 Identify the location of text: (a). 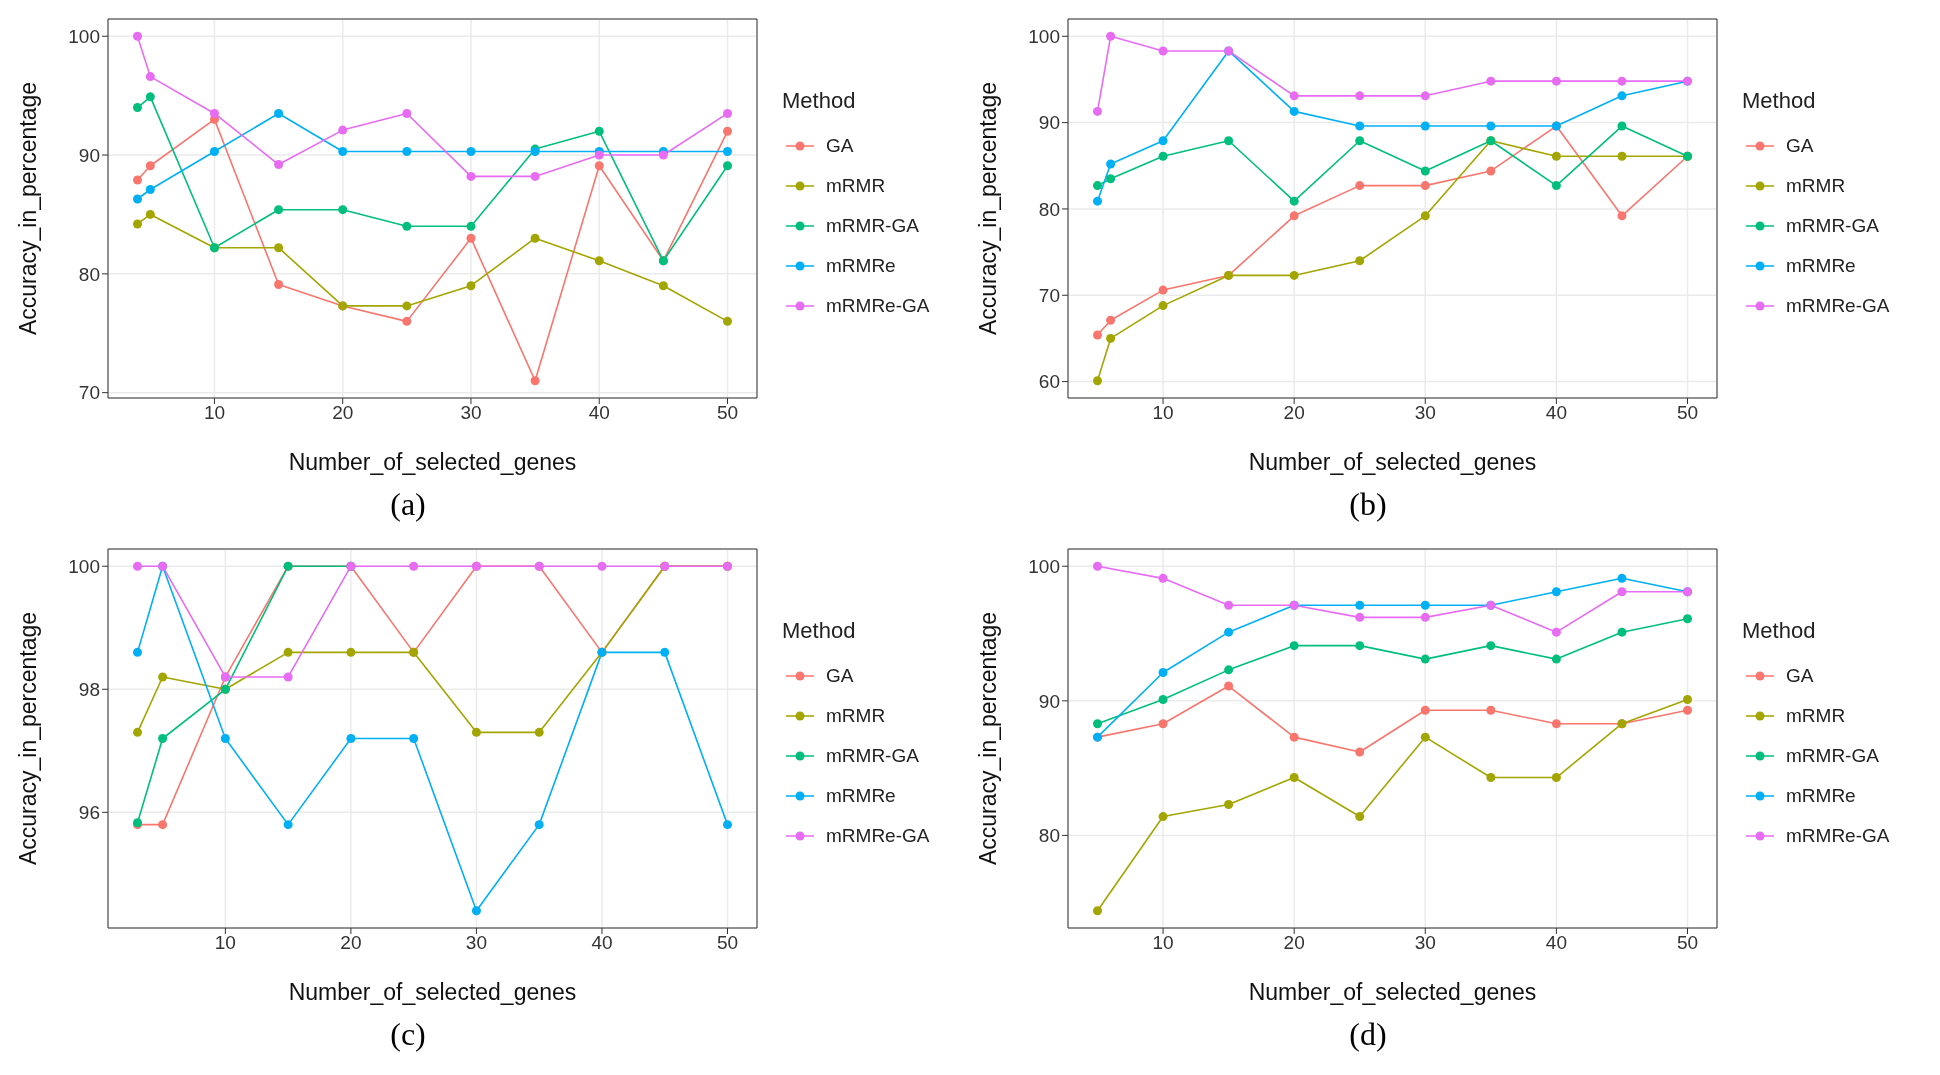
(408, 504).